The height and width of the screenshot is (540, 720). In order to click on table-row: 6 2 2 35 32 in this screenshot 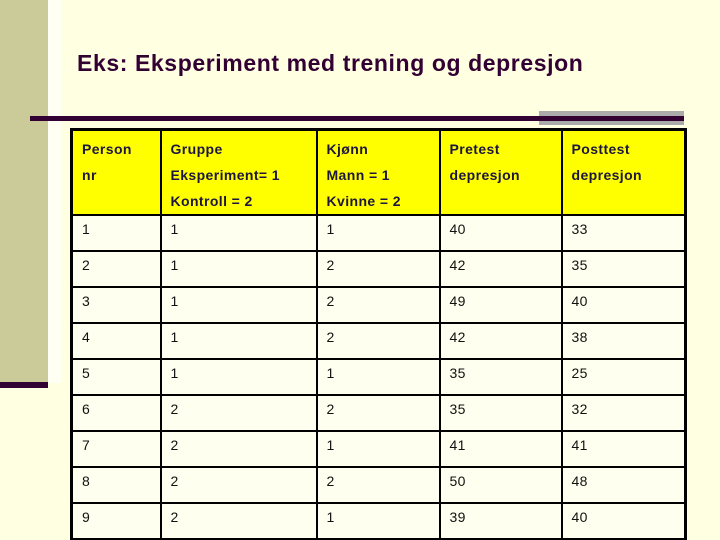, I will do `click(378, 413)`.